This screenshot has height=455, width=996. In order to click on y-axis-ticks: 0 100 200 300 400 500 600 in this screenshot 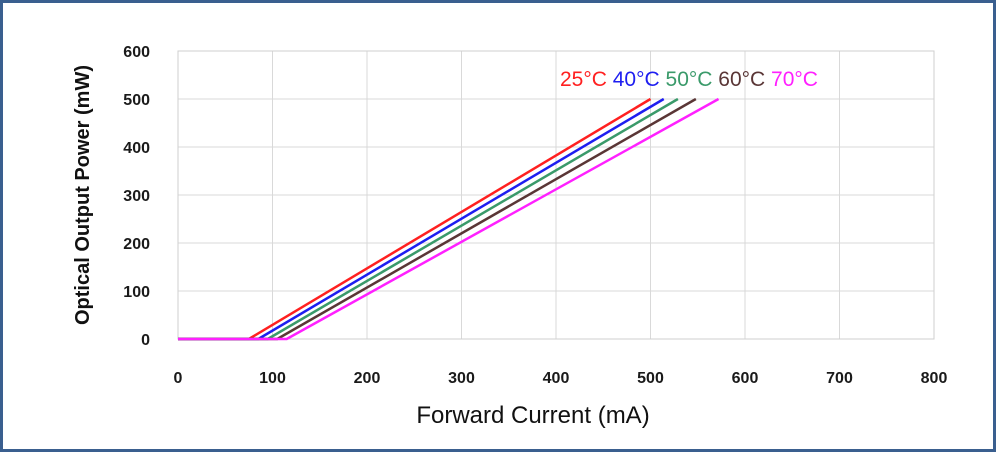, I will do `click(136, 196)`.